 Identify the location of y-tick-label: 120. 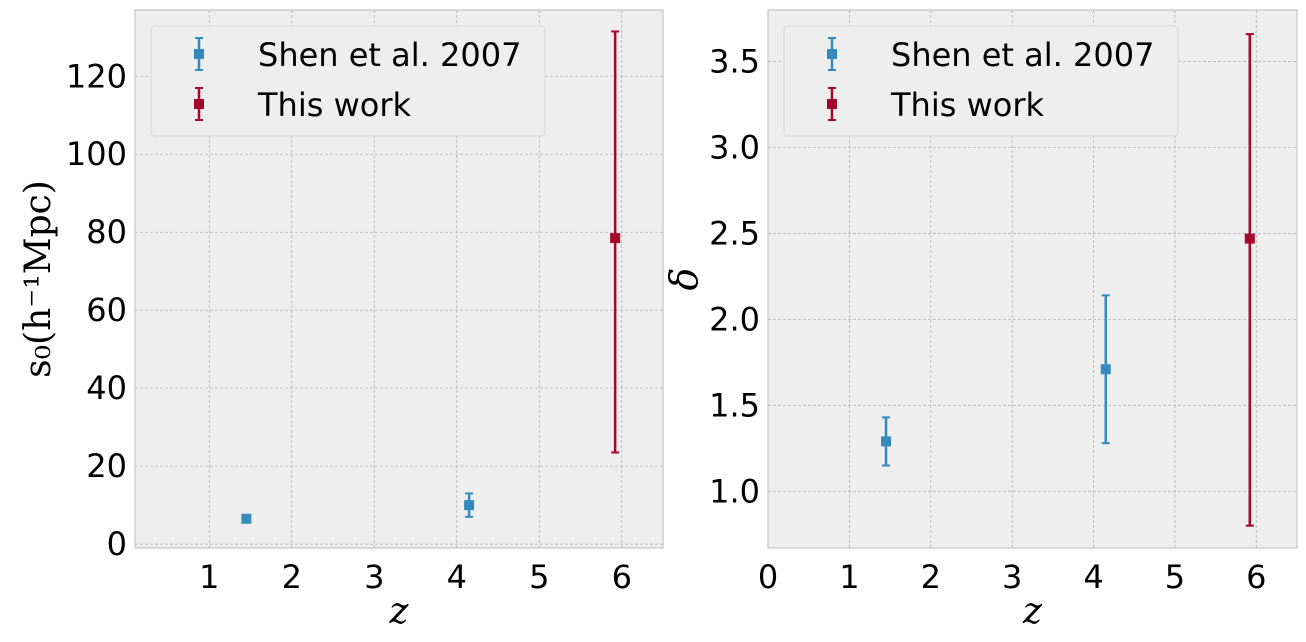
(96, 76).